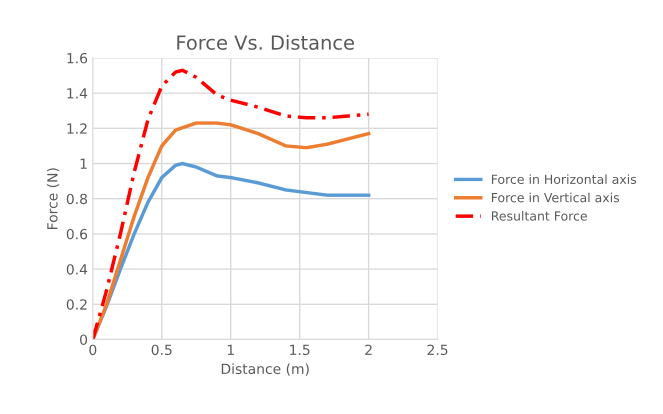 The image size is (663, 414). Describe the element at coordinates (265, 369) in the screenshot. I see `x-axis-title: Distance (m)` at that location.